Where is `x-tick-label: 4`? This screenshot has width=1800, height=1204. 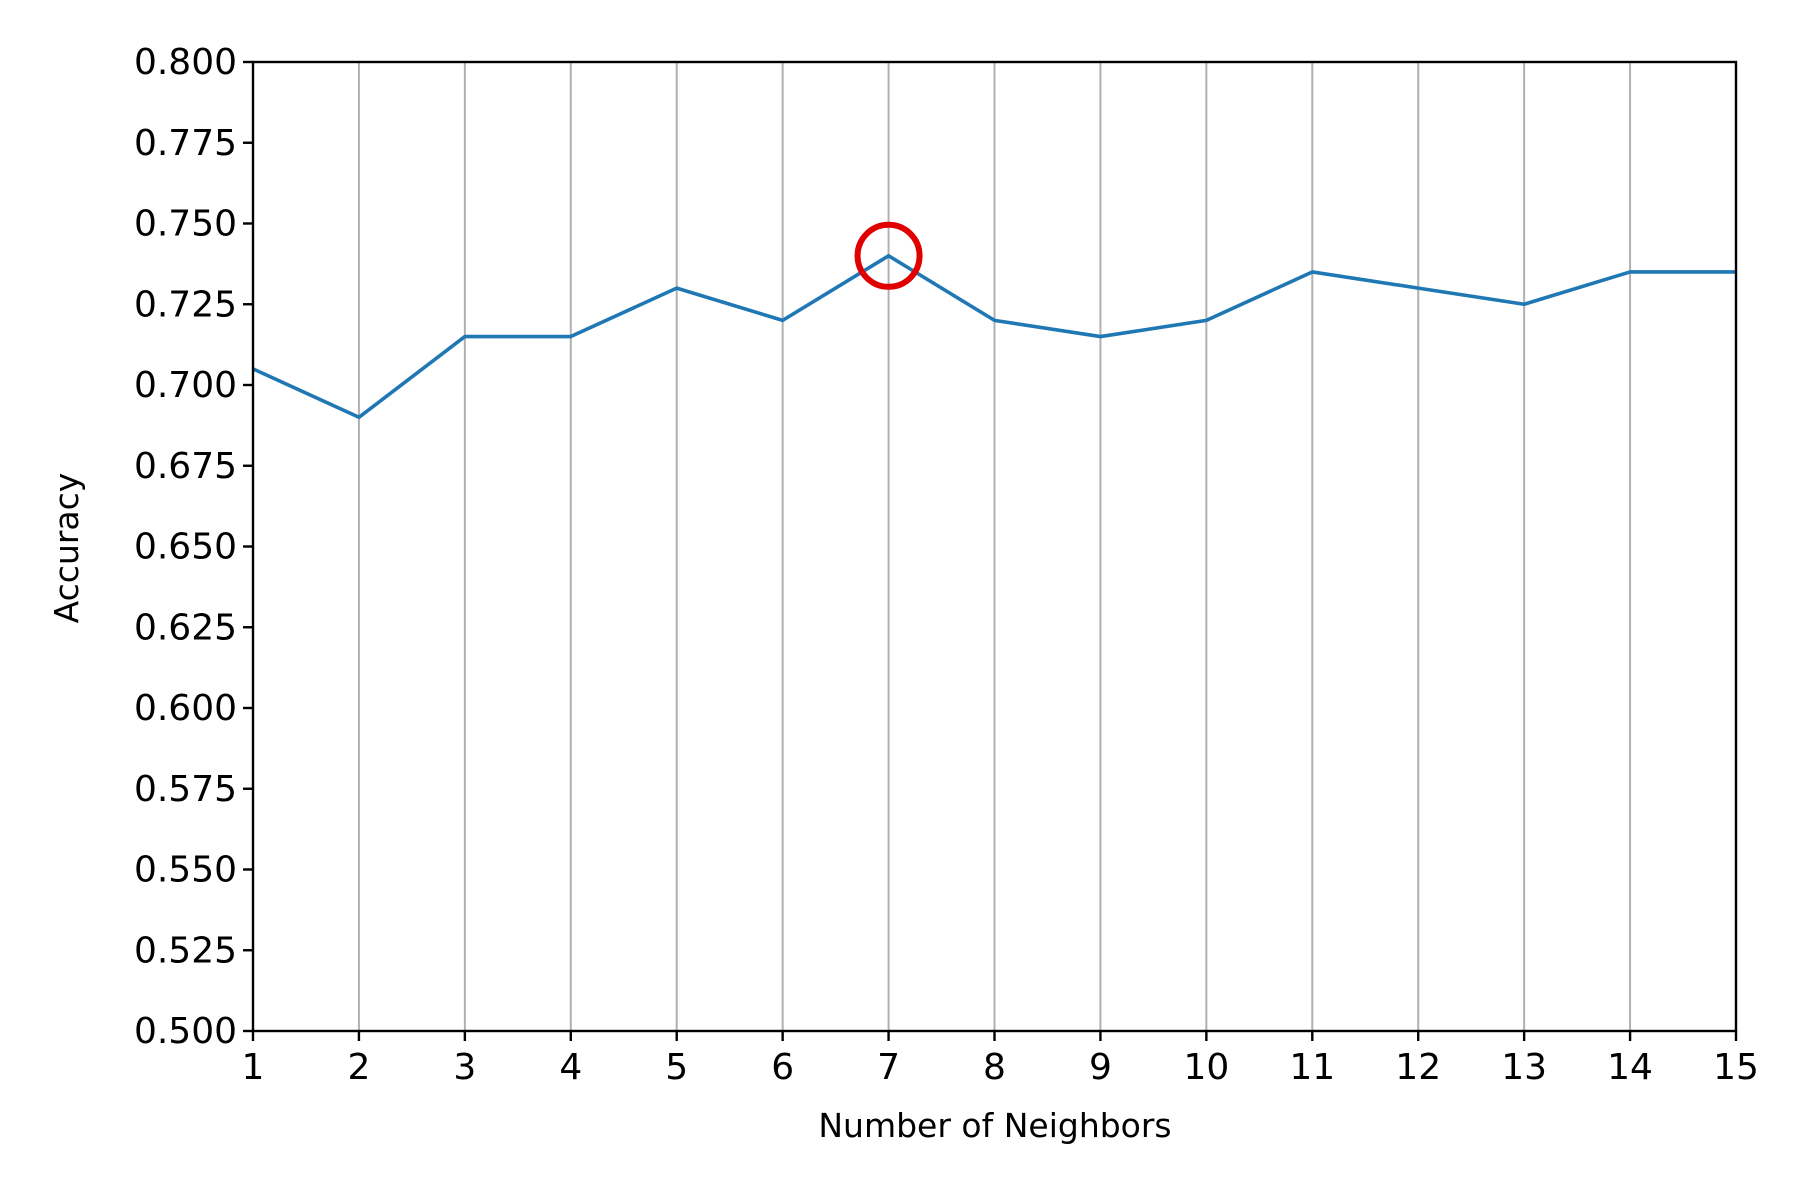
x-tick-label: 4 is located at coordinates (570, 1067).